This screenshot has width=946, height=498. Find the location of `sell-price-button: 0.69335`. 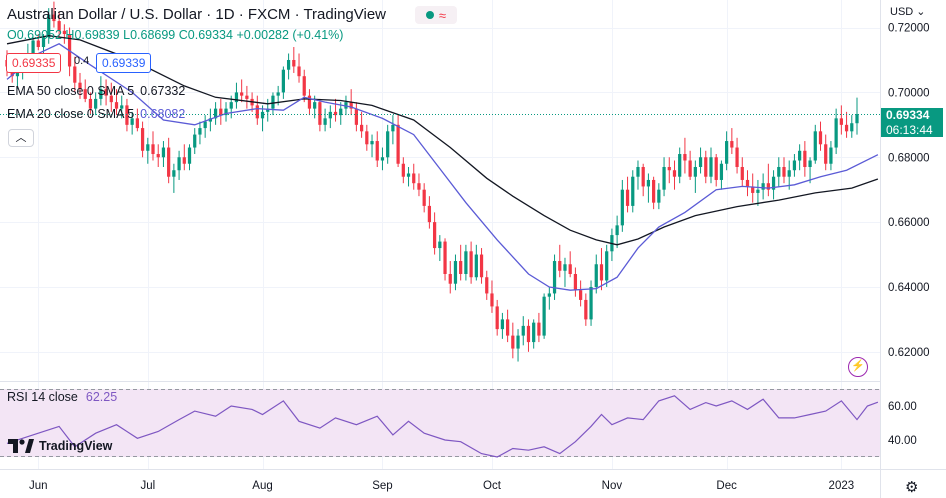

sell-price-button: 0.69335 is located at coordinates (34, 63).